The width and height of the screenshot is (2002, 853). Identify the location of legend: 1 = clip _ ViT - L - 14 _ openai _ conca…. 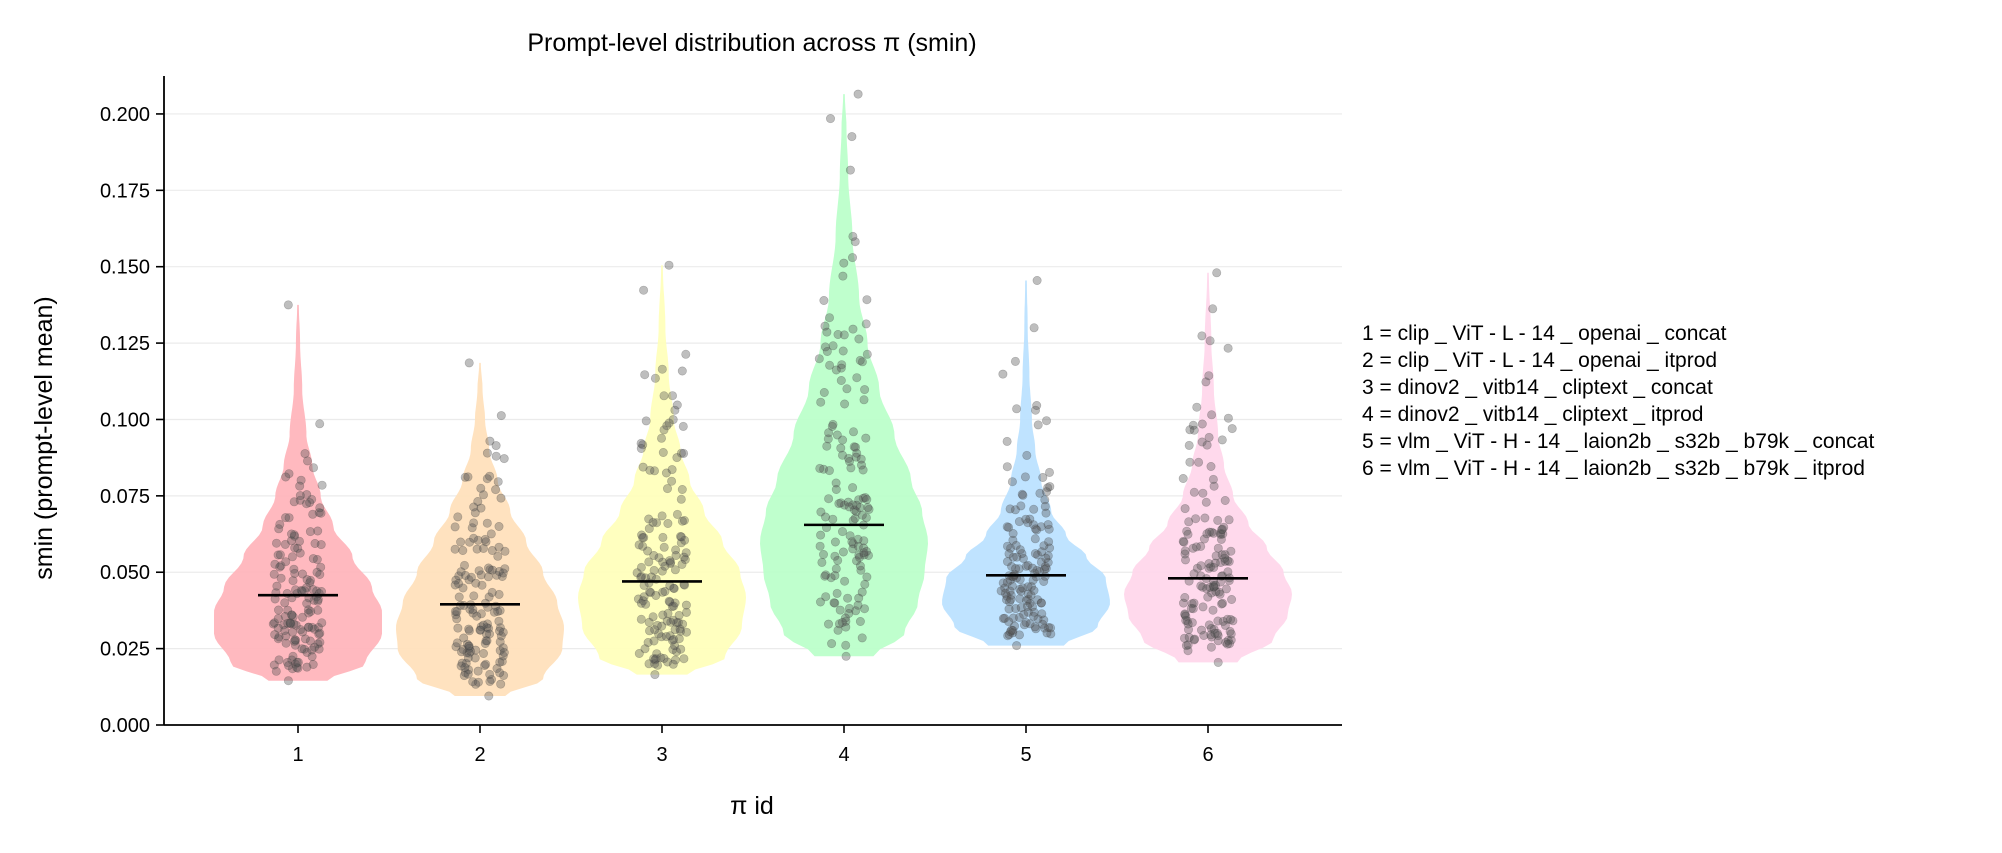
(1618, 401).